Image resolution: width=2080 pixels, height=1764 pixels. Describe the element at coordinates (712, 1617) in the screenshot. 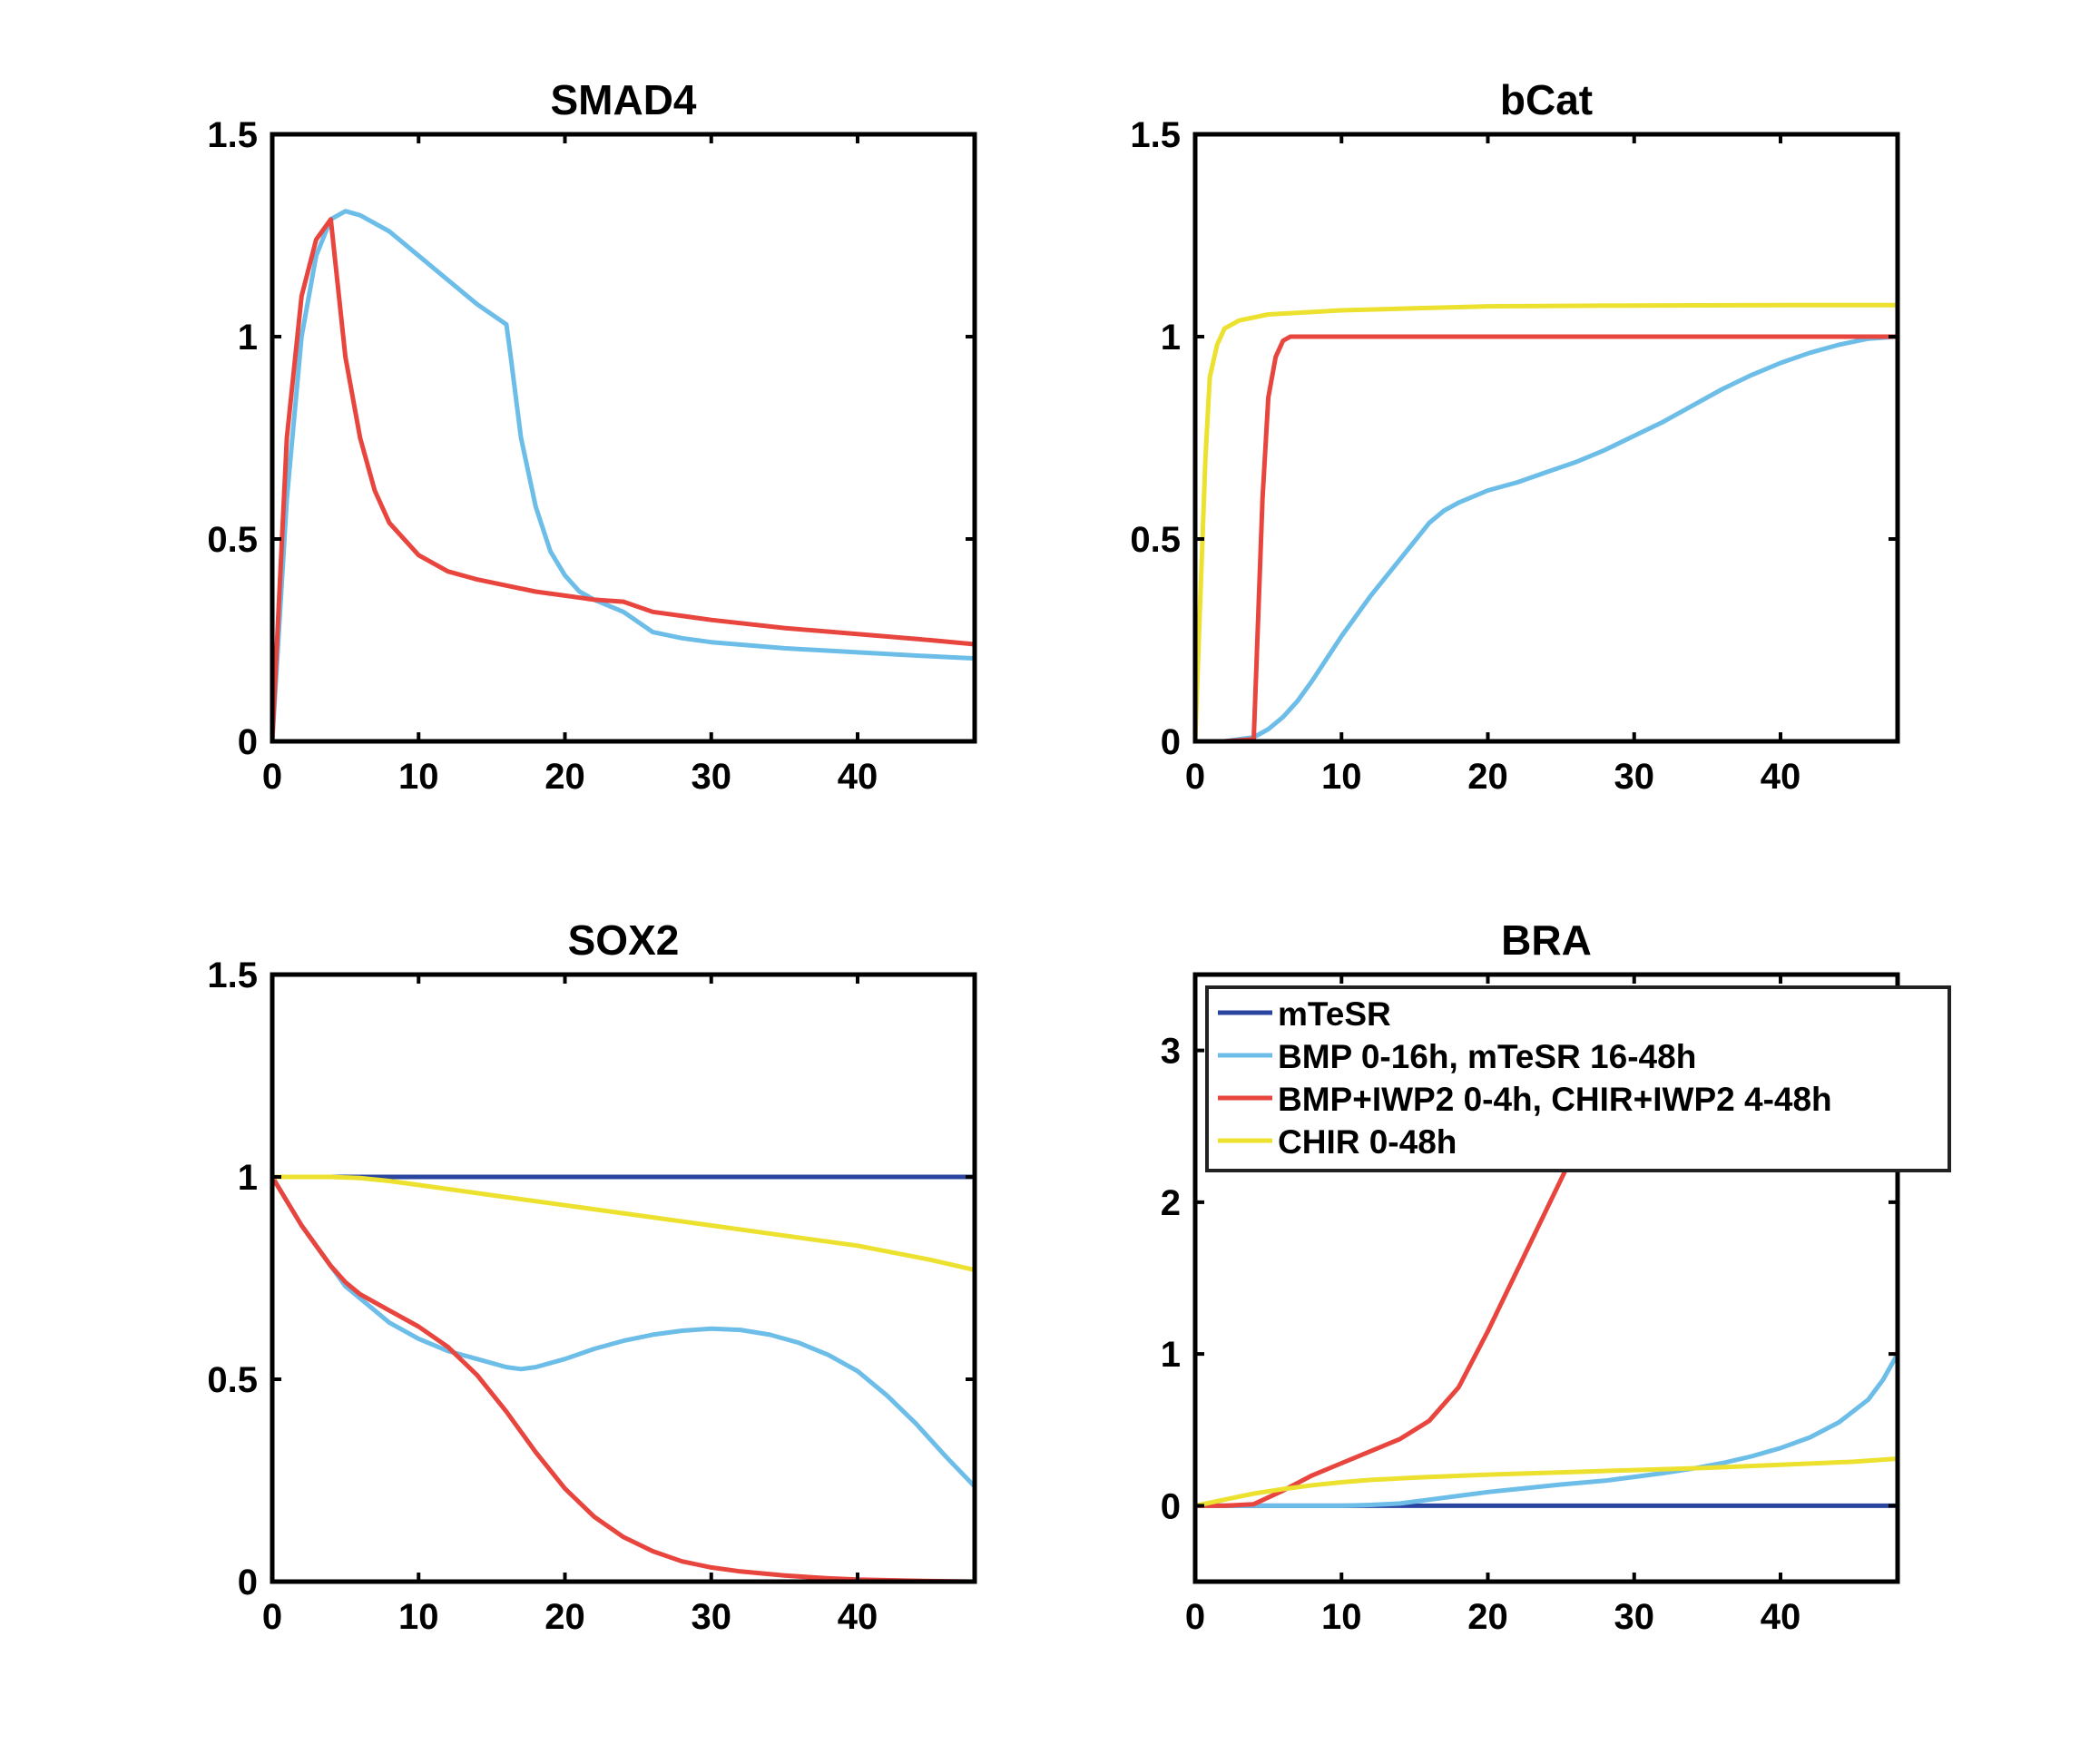

I see `x-tick-label-sox2: 30` at that location.